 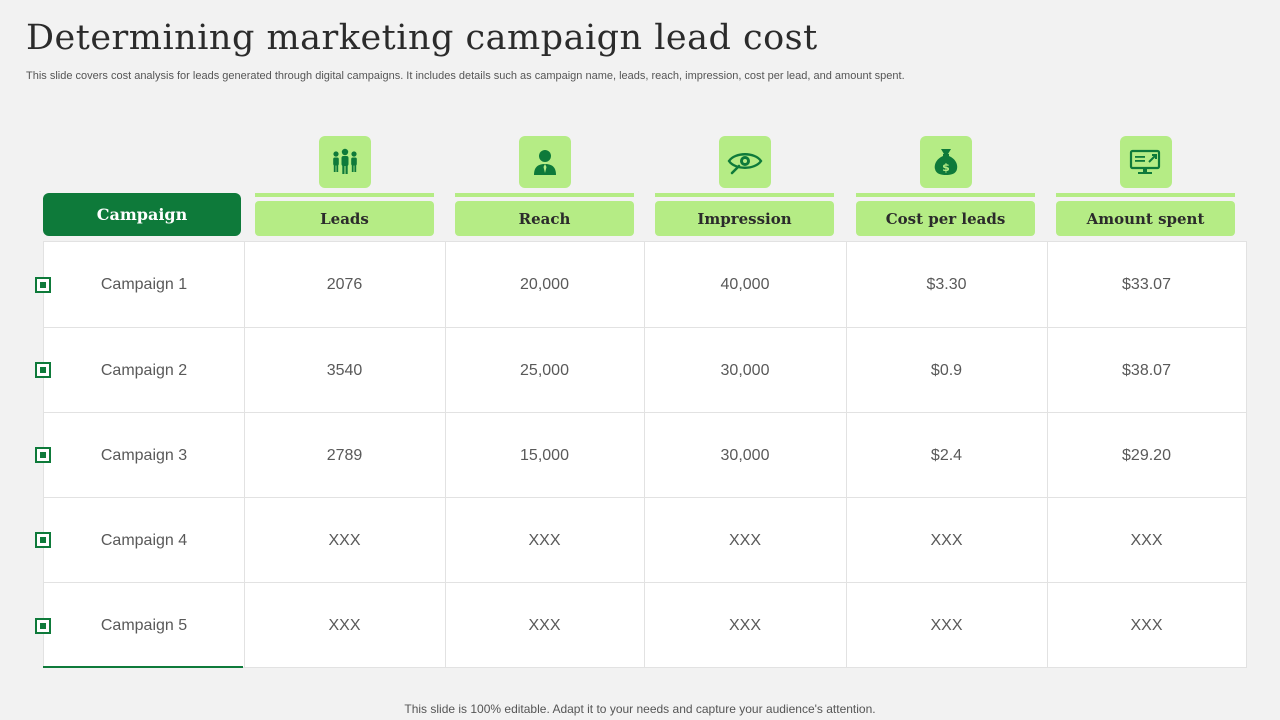 What do you see at coordinates (144, 540) in the screenshot?
I see `campaign-name: Campaign 4` at bounding box center [144, 540].